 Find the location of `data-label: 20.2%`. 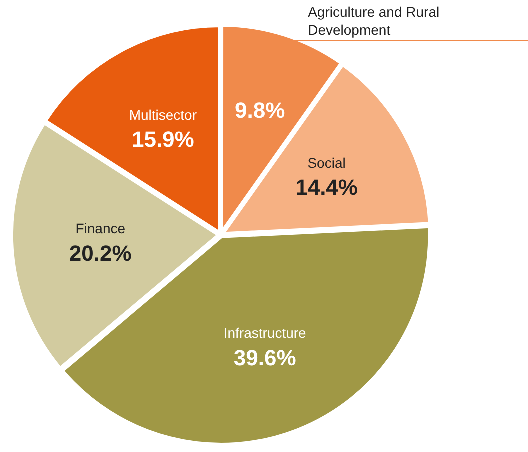

data-label: 20.2% is located at coordinates (100, 253).